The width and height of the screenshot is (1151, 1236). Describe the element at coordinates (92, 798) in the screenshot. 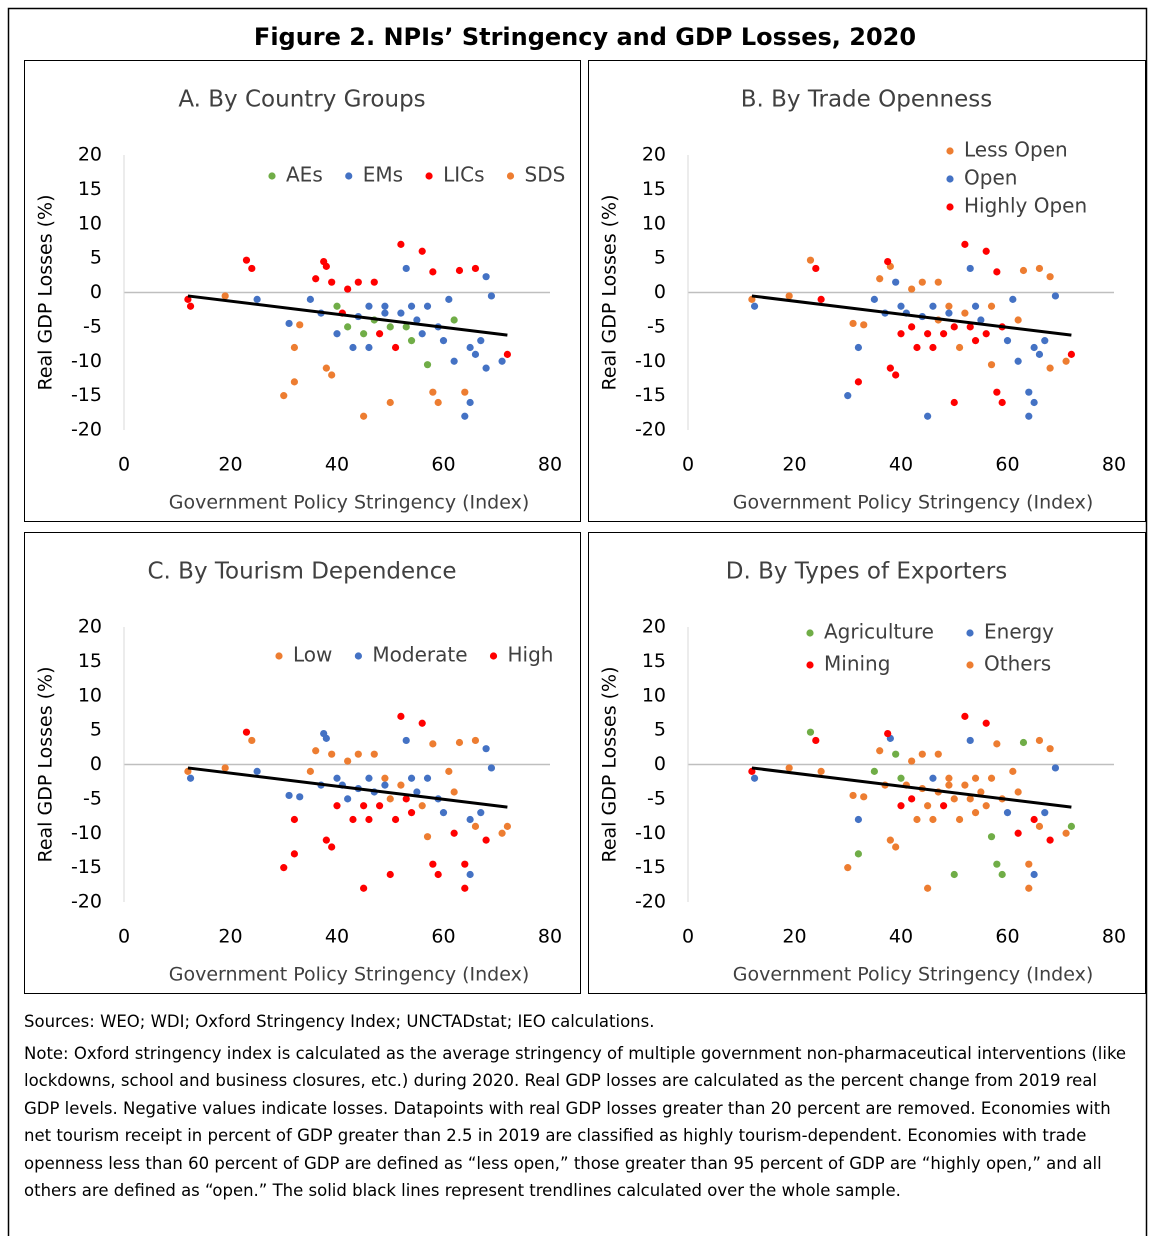

I see `y-tick-label: -5` at that location.